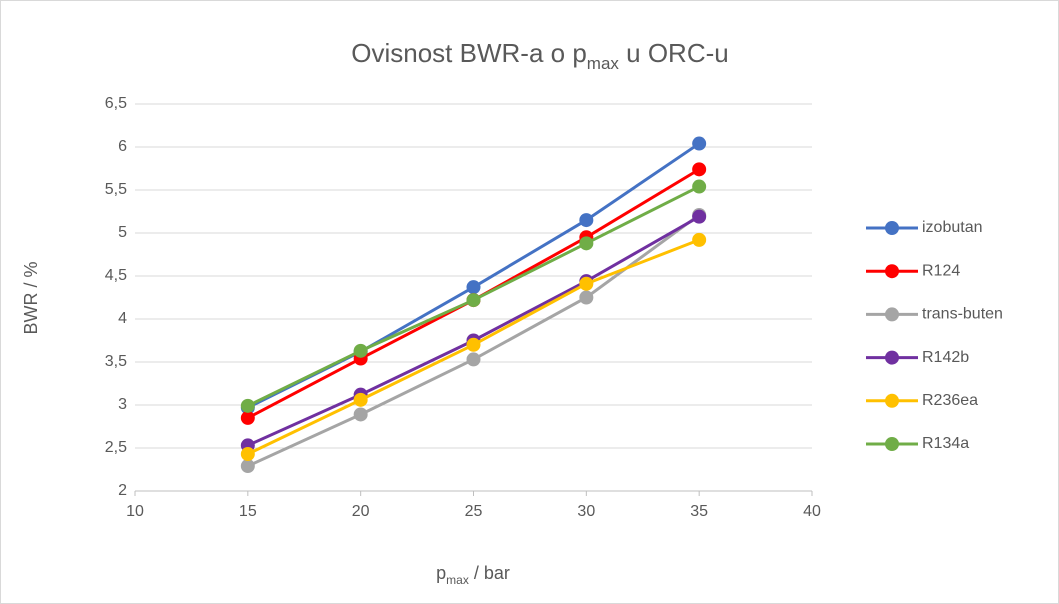  Describe the element at coordinates (945, 357) in the screenshot. I see `legend-label: R142b` at that location.